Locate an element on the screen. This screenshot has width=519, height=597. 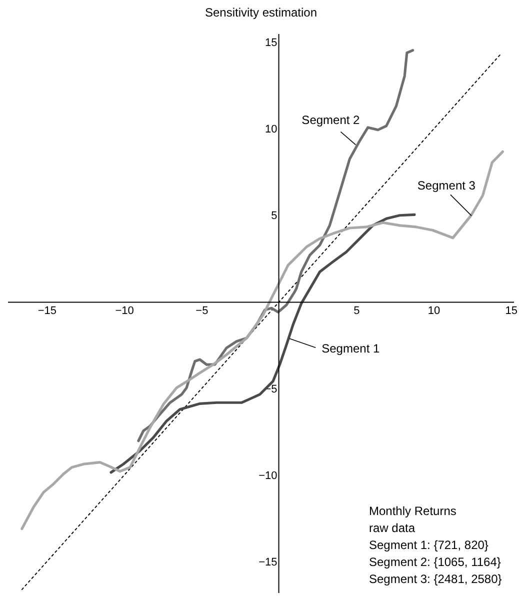
chart-title: Sensitivity estimation is located at coordinates (261, 13).